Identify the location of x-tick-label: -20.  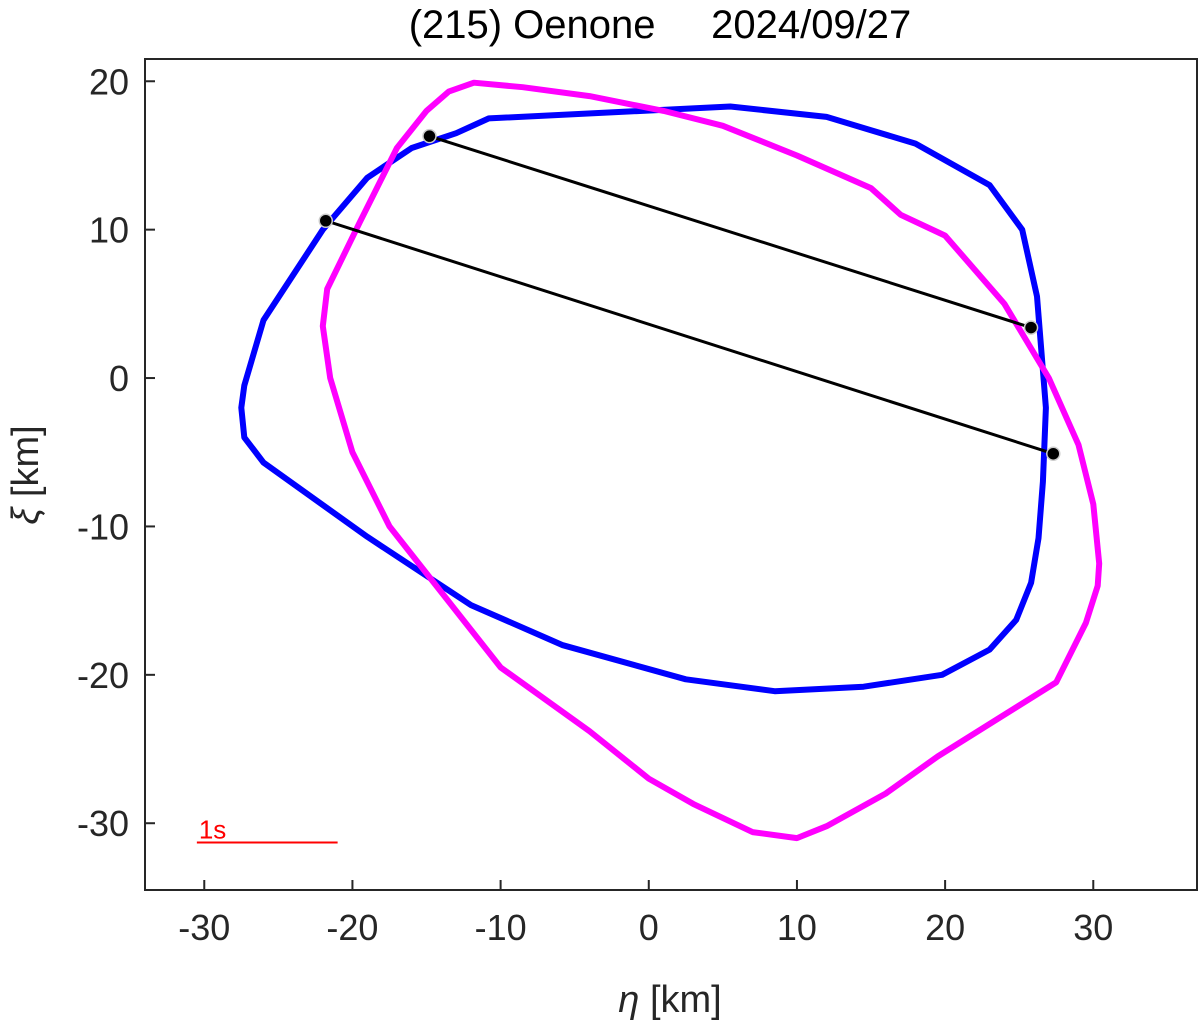
(352, 927).